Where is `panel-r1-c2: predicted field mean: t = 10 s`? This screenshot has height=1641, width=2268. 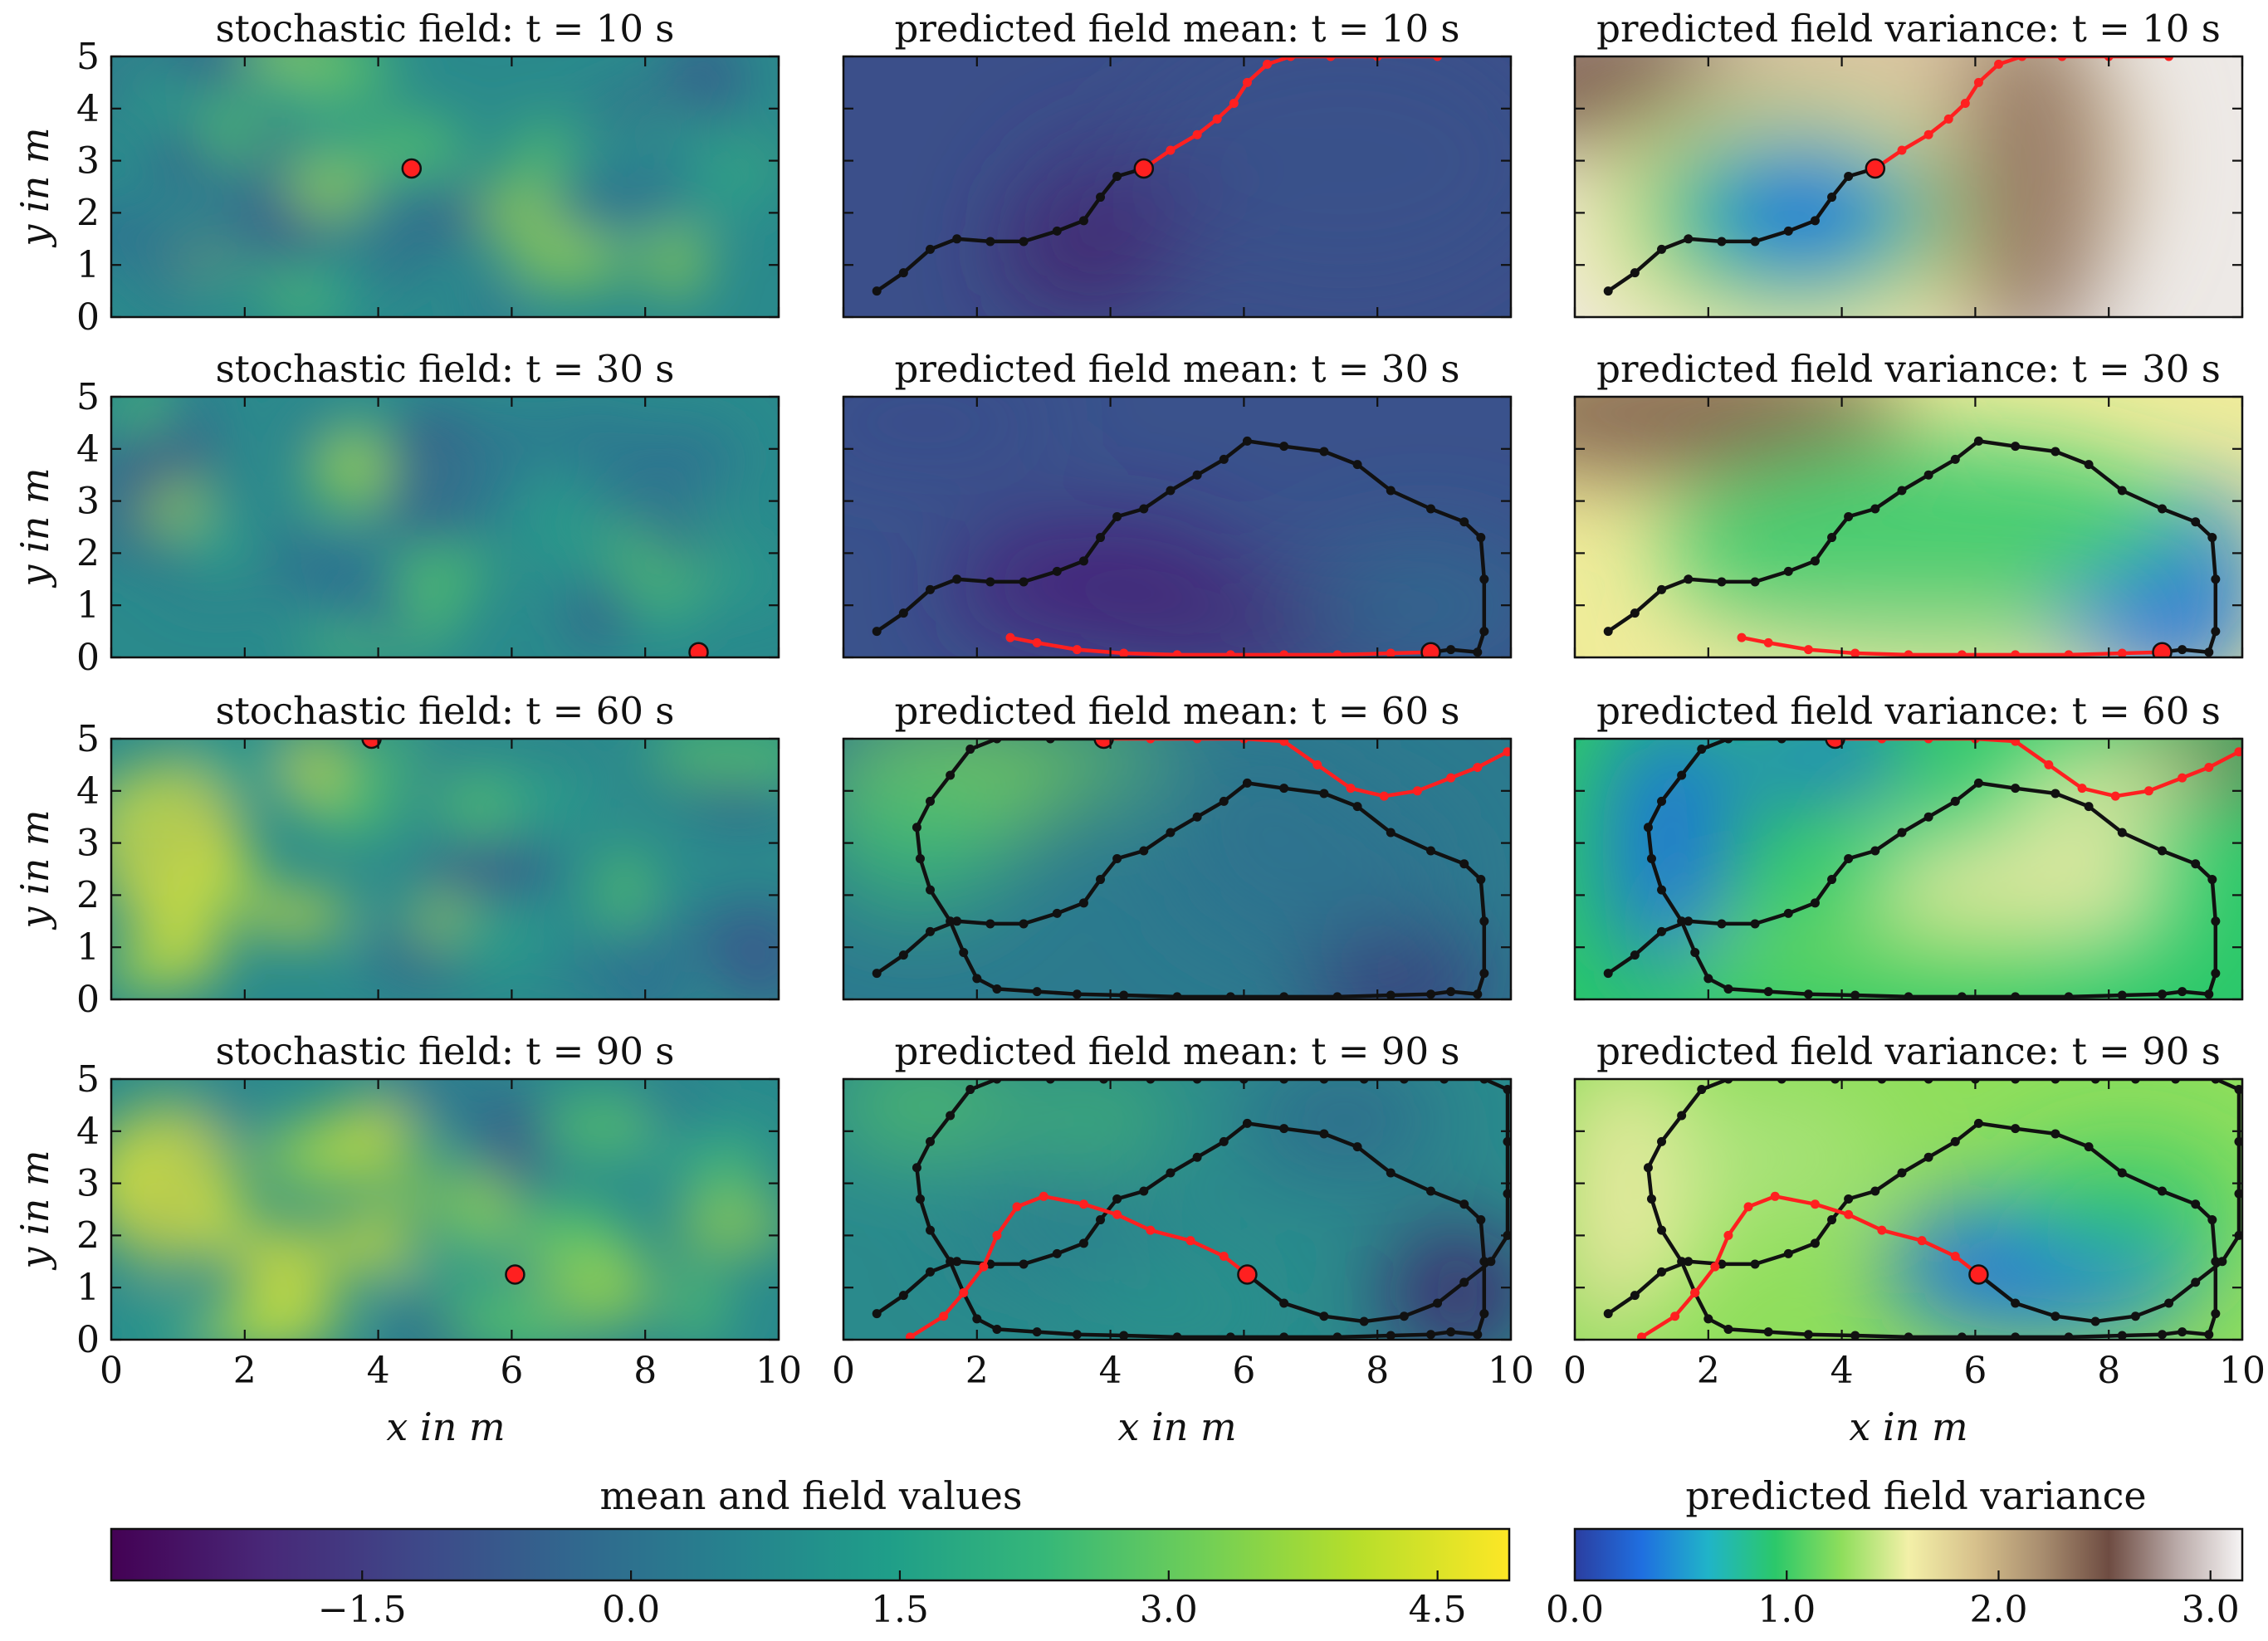 panel-r1-c2: predicted field mean: t = 10 s is located at coordinates (1177, 163).